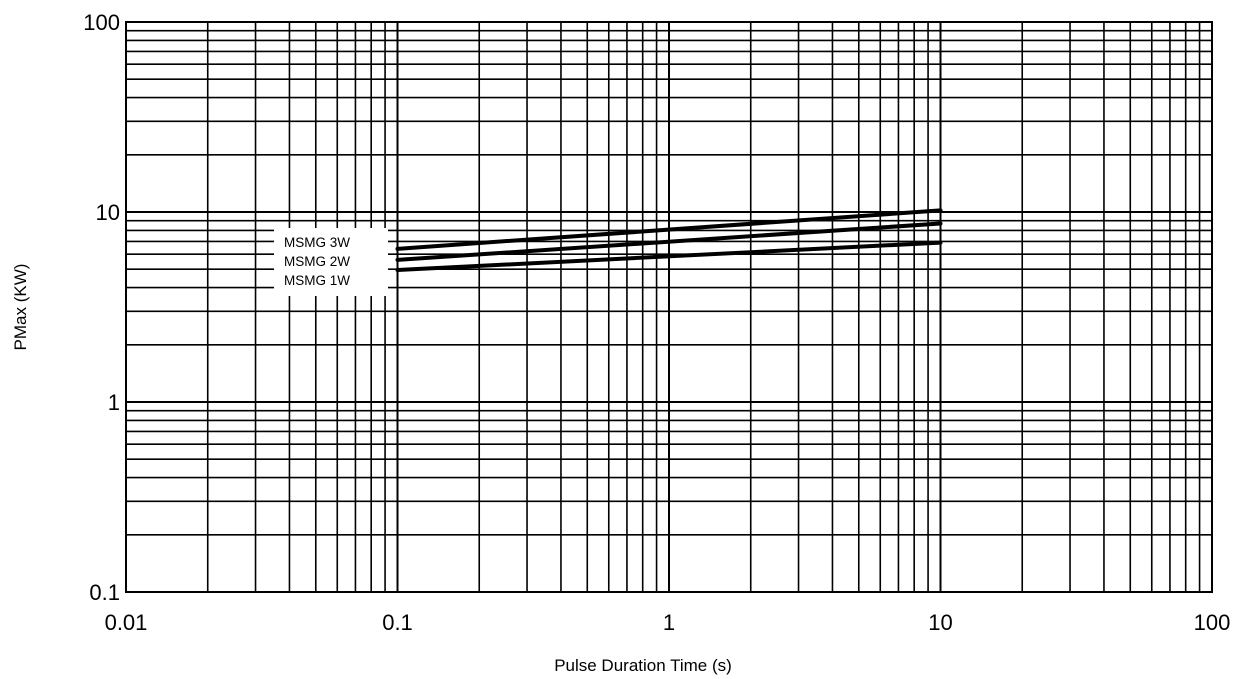 The image size is (1242, 679). Describe the element at coordinates (940, 622) in the screenshot. I see `x-tick-label: 10` at that location.